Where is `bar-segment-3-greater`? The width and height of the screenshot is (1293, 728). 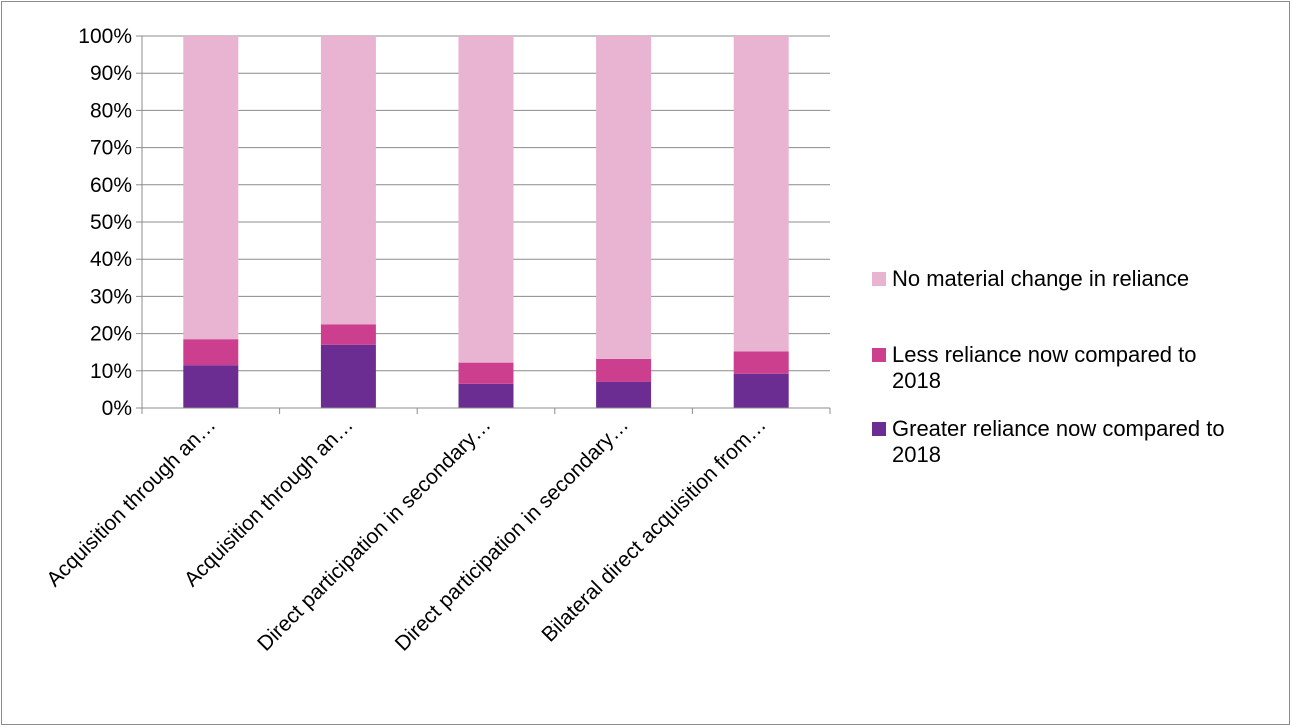 bar-segment-3-greater is located at coordinates (486, 395).